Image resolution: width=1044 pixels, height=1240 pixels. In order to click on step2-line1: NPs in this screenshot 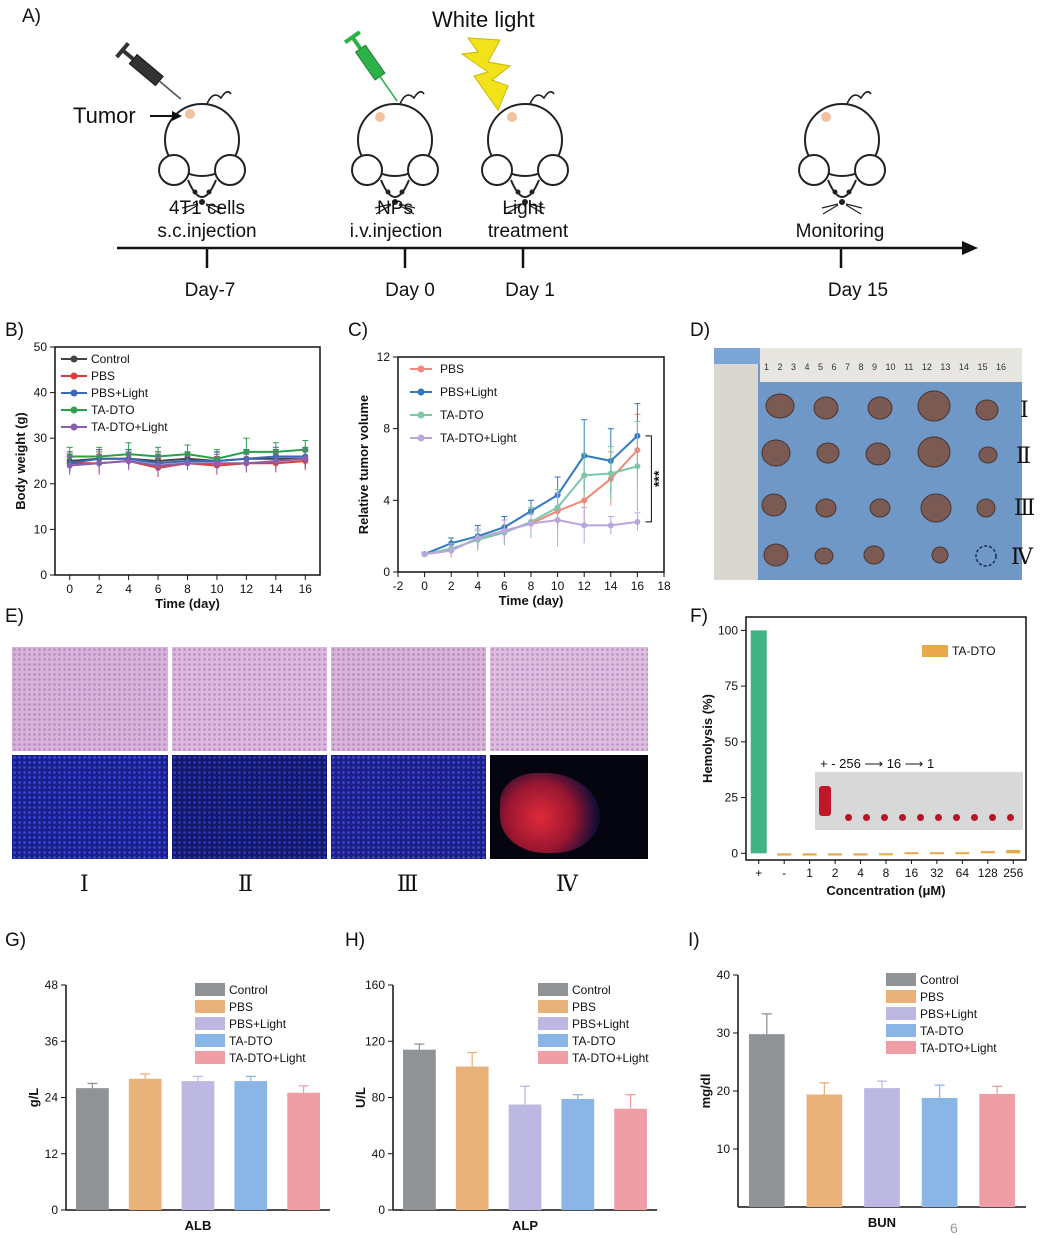, I will do `click(395, 208)`.